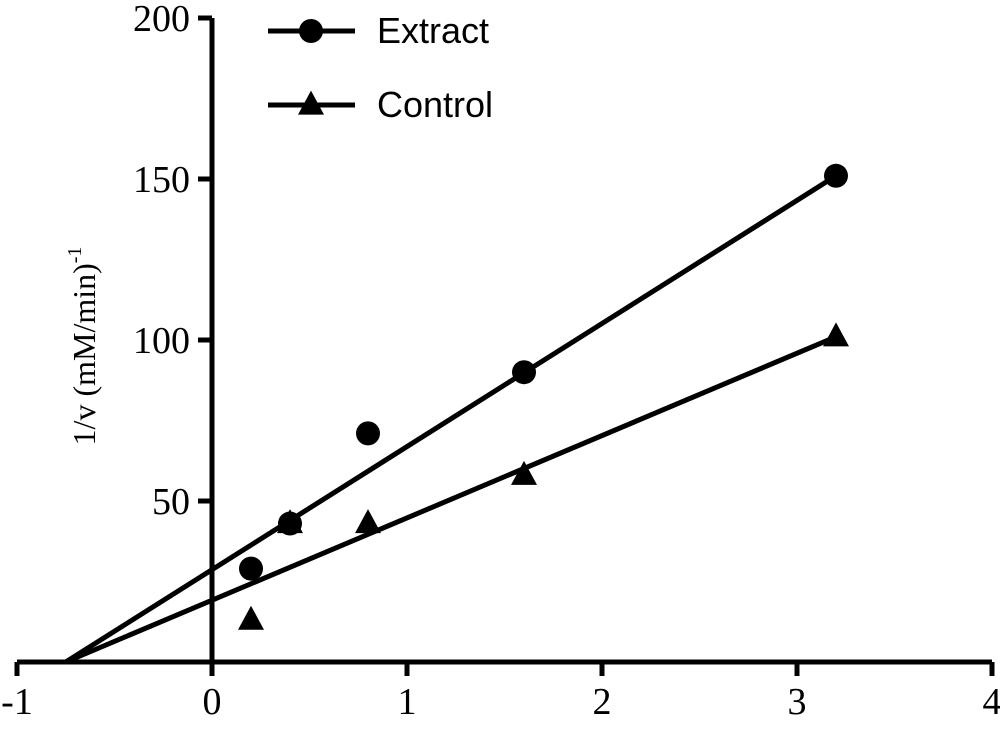 The height and width of the screenshot is (730, 1000). Describe the element at coordinates (171, 502) in the screenshot. I see `y-tick-label: 50` at that location.